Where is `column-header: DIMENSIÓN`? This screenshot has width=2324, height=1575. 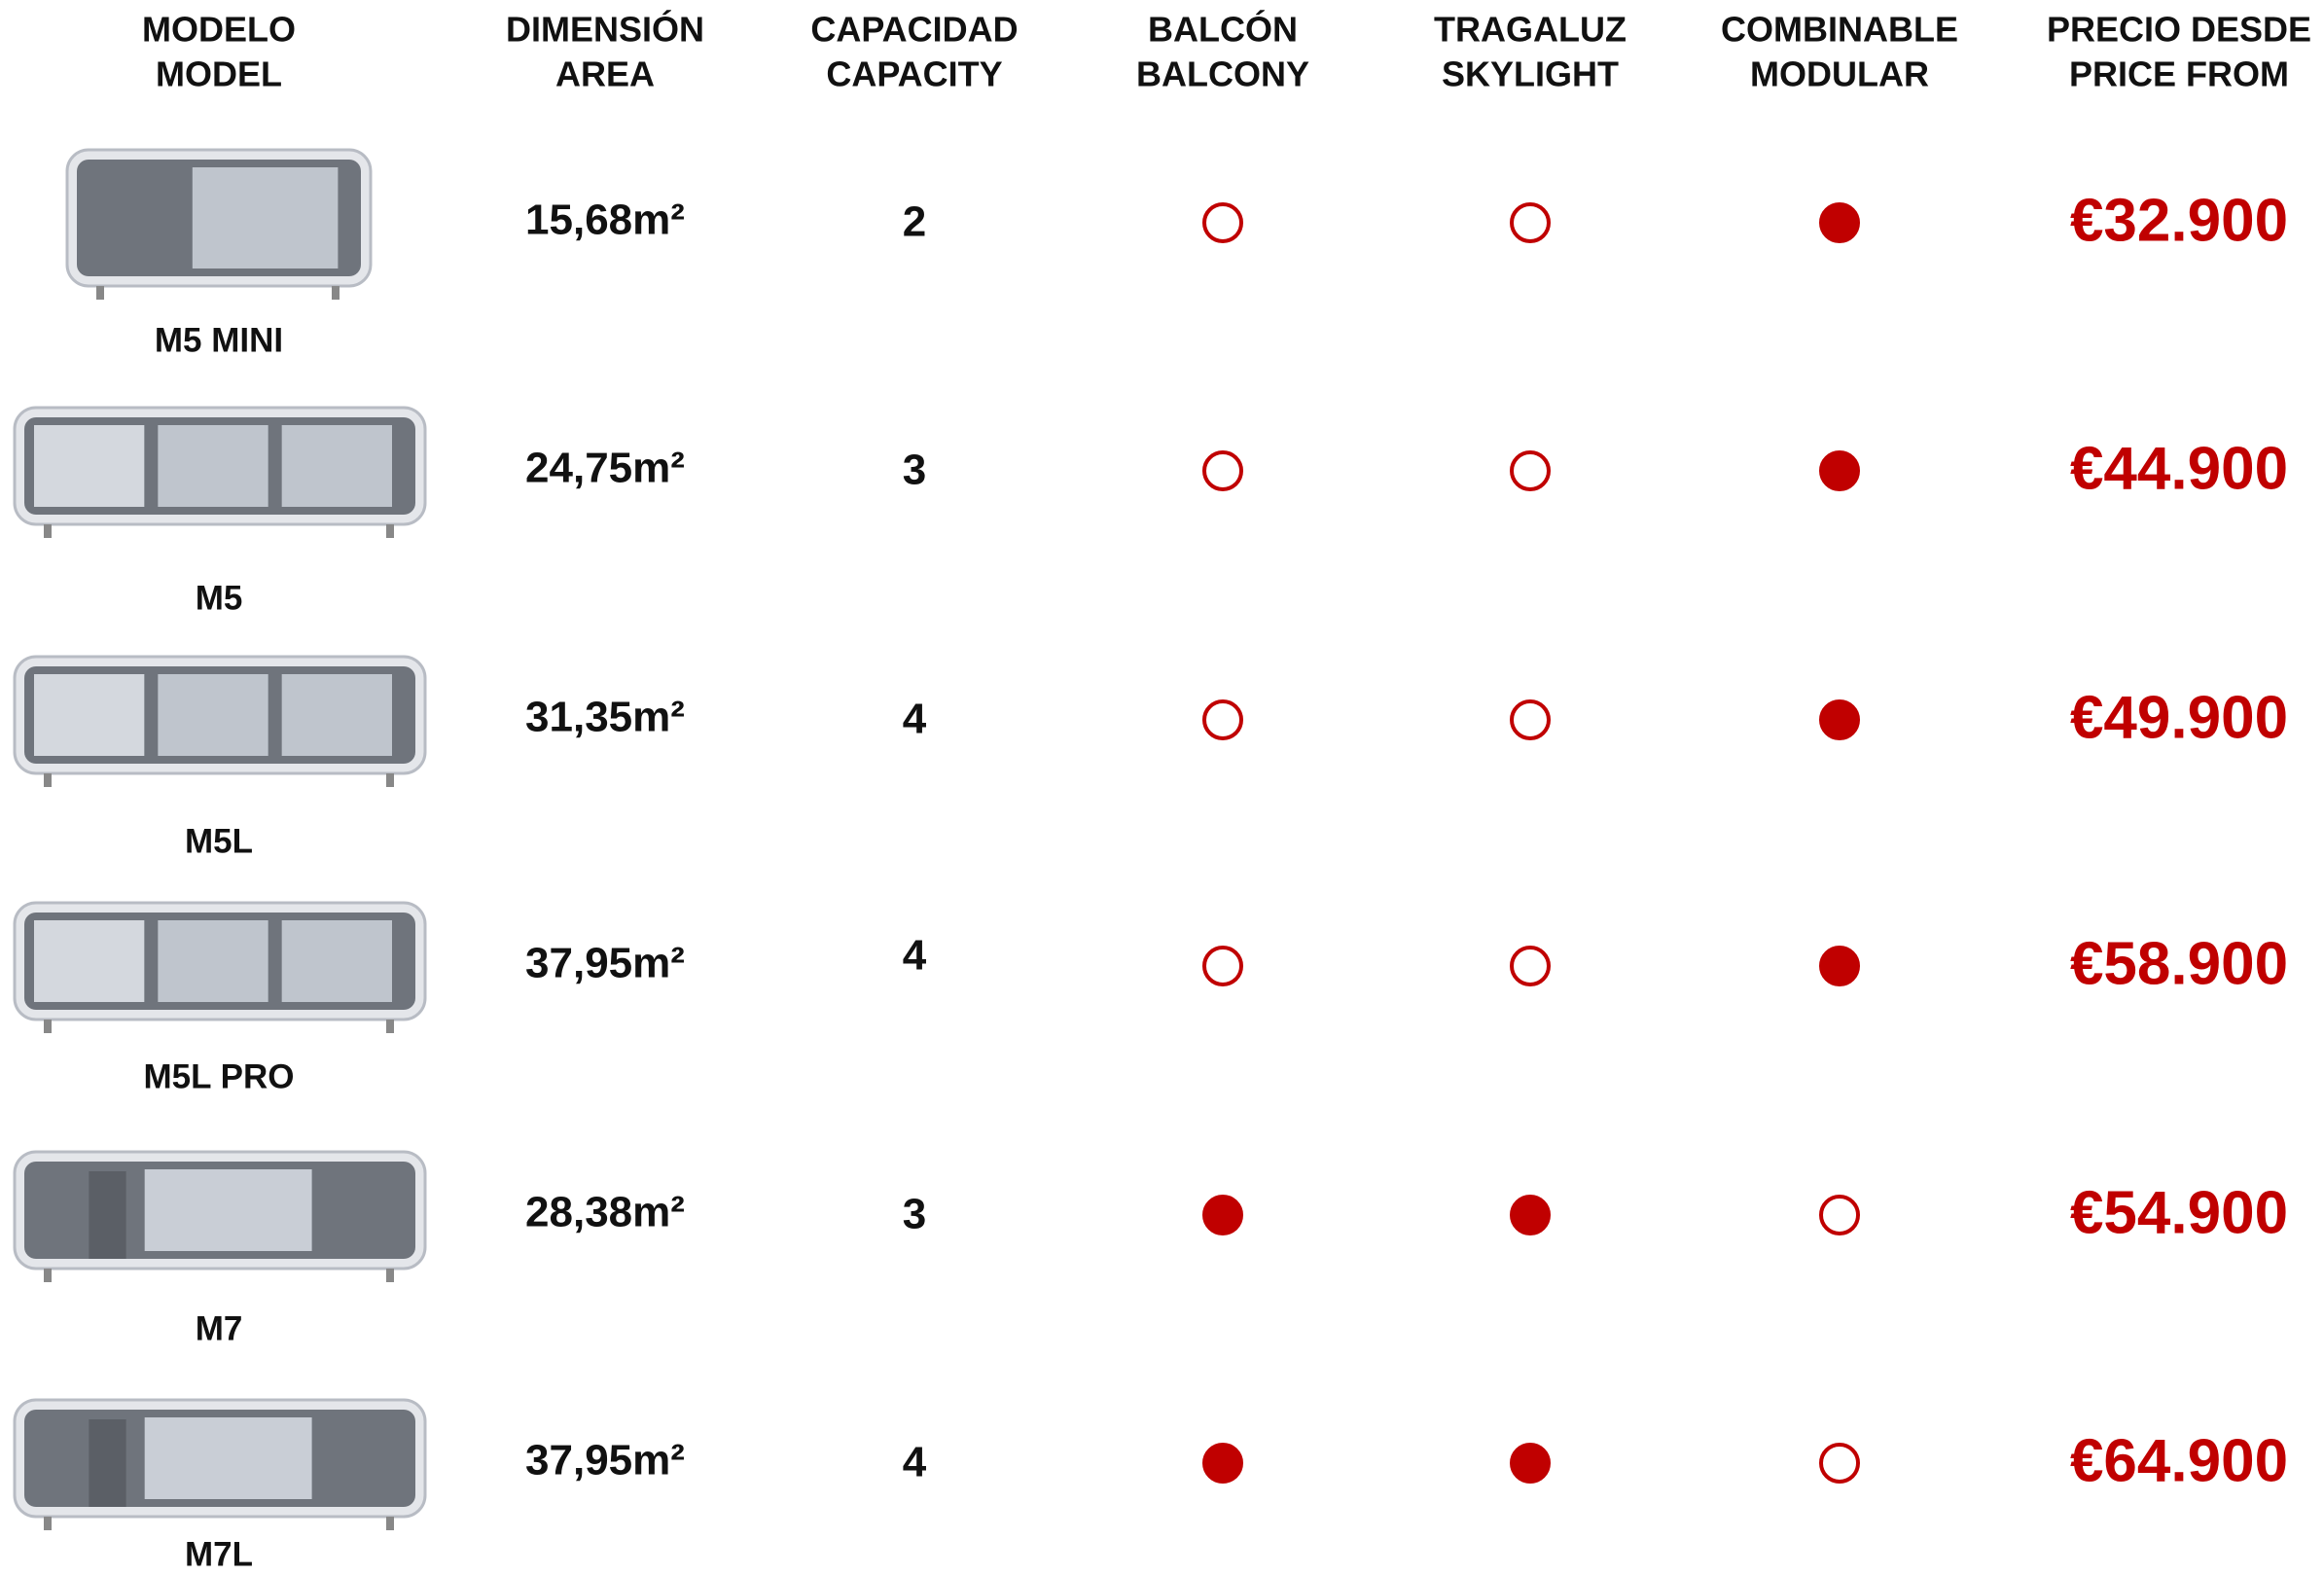 column-header: DIMENSIÓN is located at coordinates (605, 29).